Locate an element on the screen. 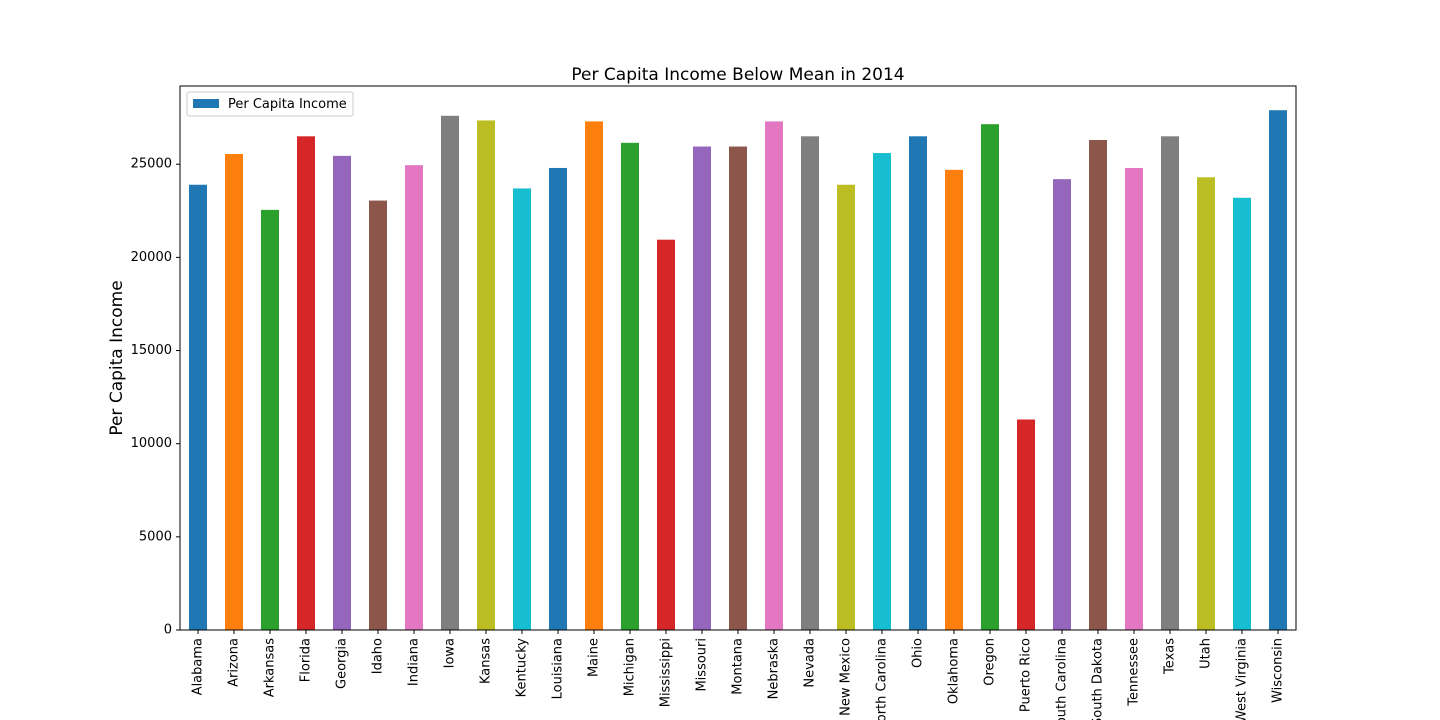 The image size is (1440, 720). bar-south-dakota is located at coordinates (1098, 385).